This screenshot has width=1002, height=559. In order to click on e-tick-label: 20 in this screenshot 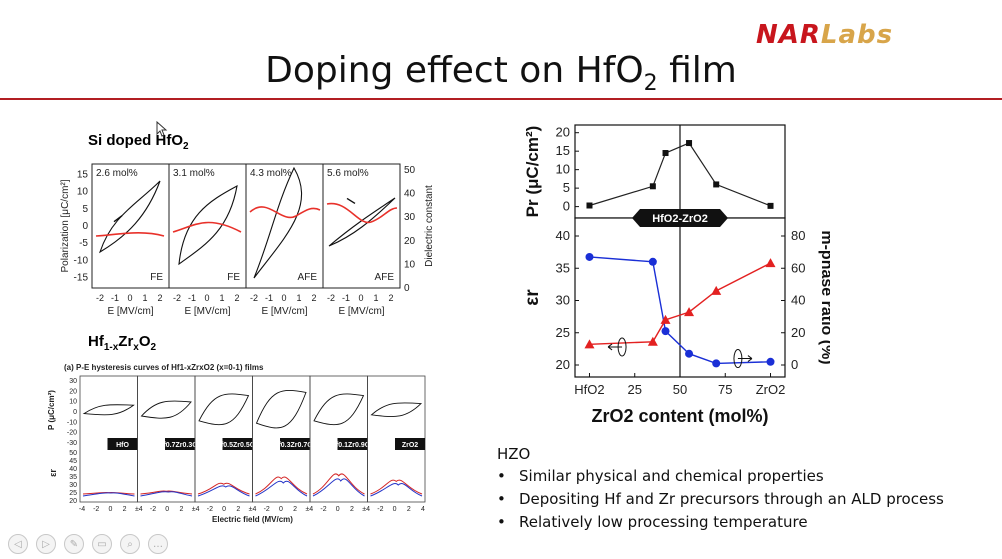, I will do `click(73, 501)`.